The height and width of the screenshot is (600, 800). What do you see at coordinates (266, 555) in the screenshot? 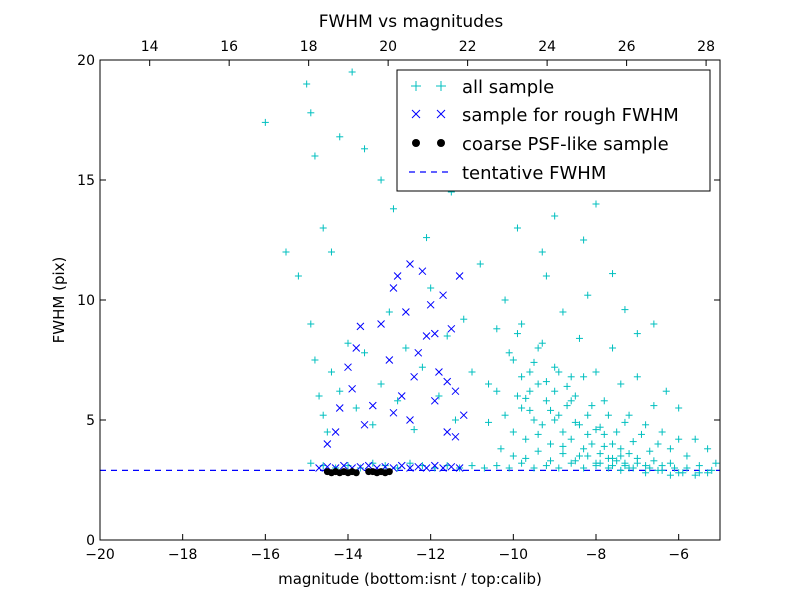
I see `x-tick-label: −16` at bounding box center [266, 555].